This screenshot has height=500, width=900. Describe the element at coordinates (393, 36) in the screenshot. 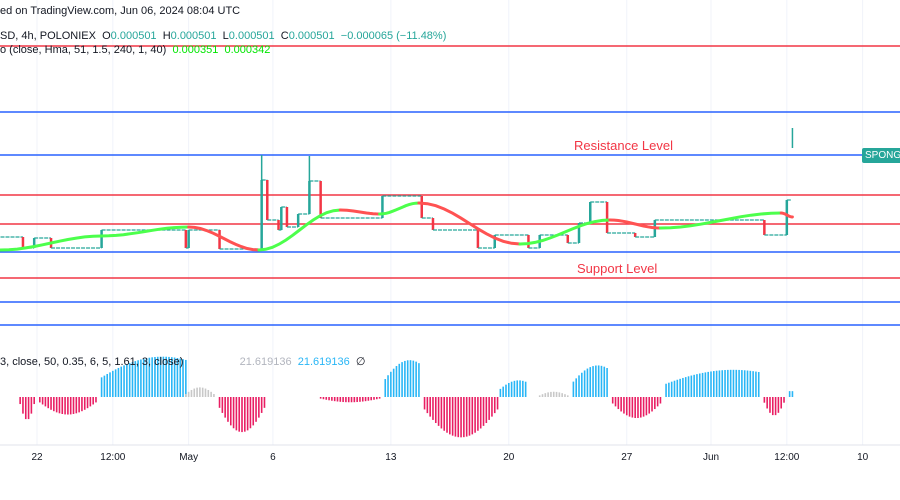

I see `change-value: −0.000065 (−11.48%)` at that location.